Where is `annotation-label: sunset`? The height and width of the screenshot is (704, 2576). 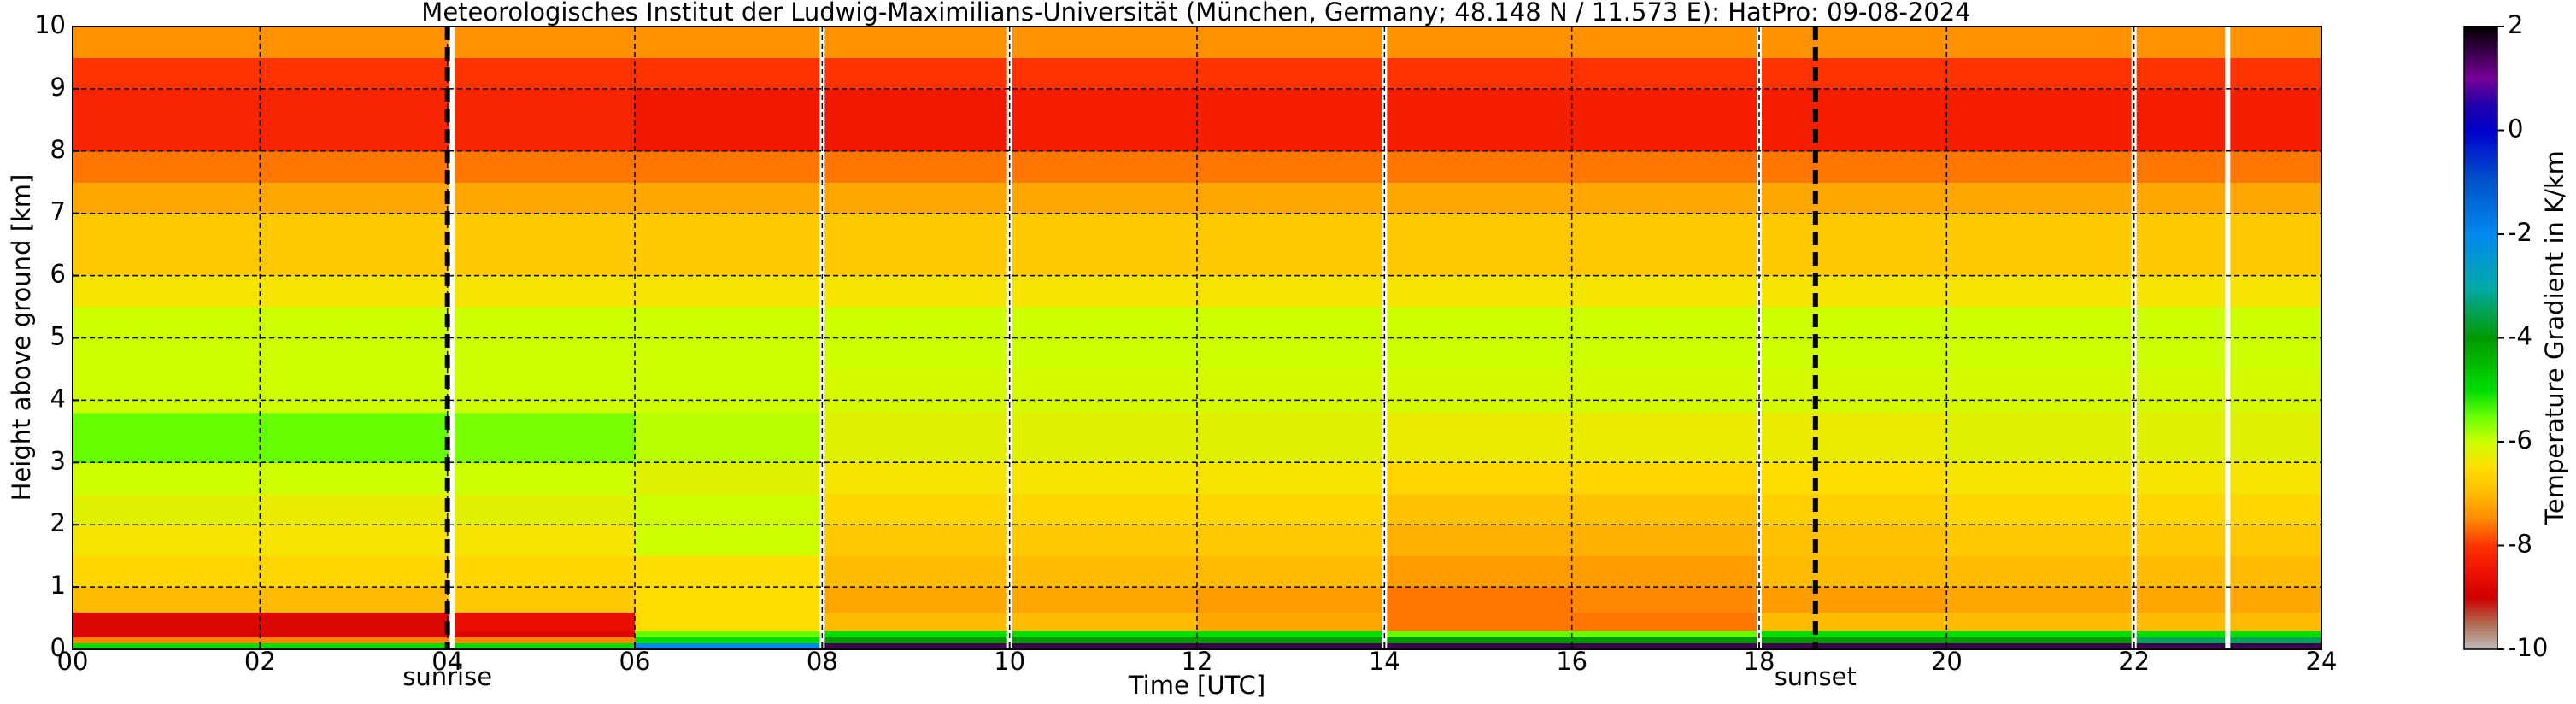 annotation-label: sunset is located at coordinates (1816, 676).